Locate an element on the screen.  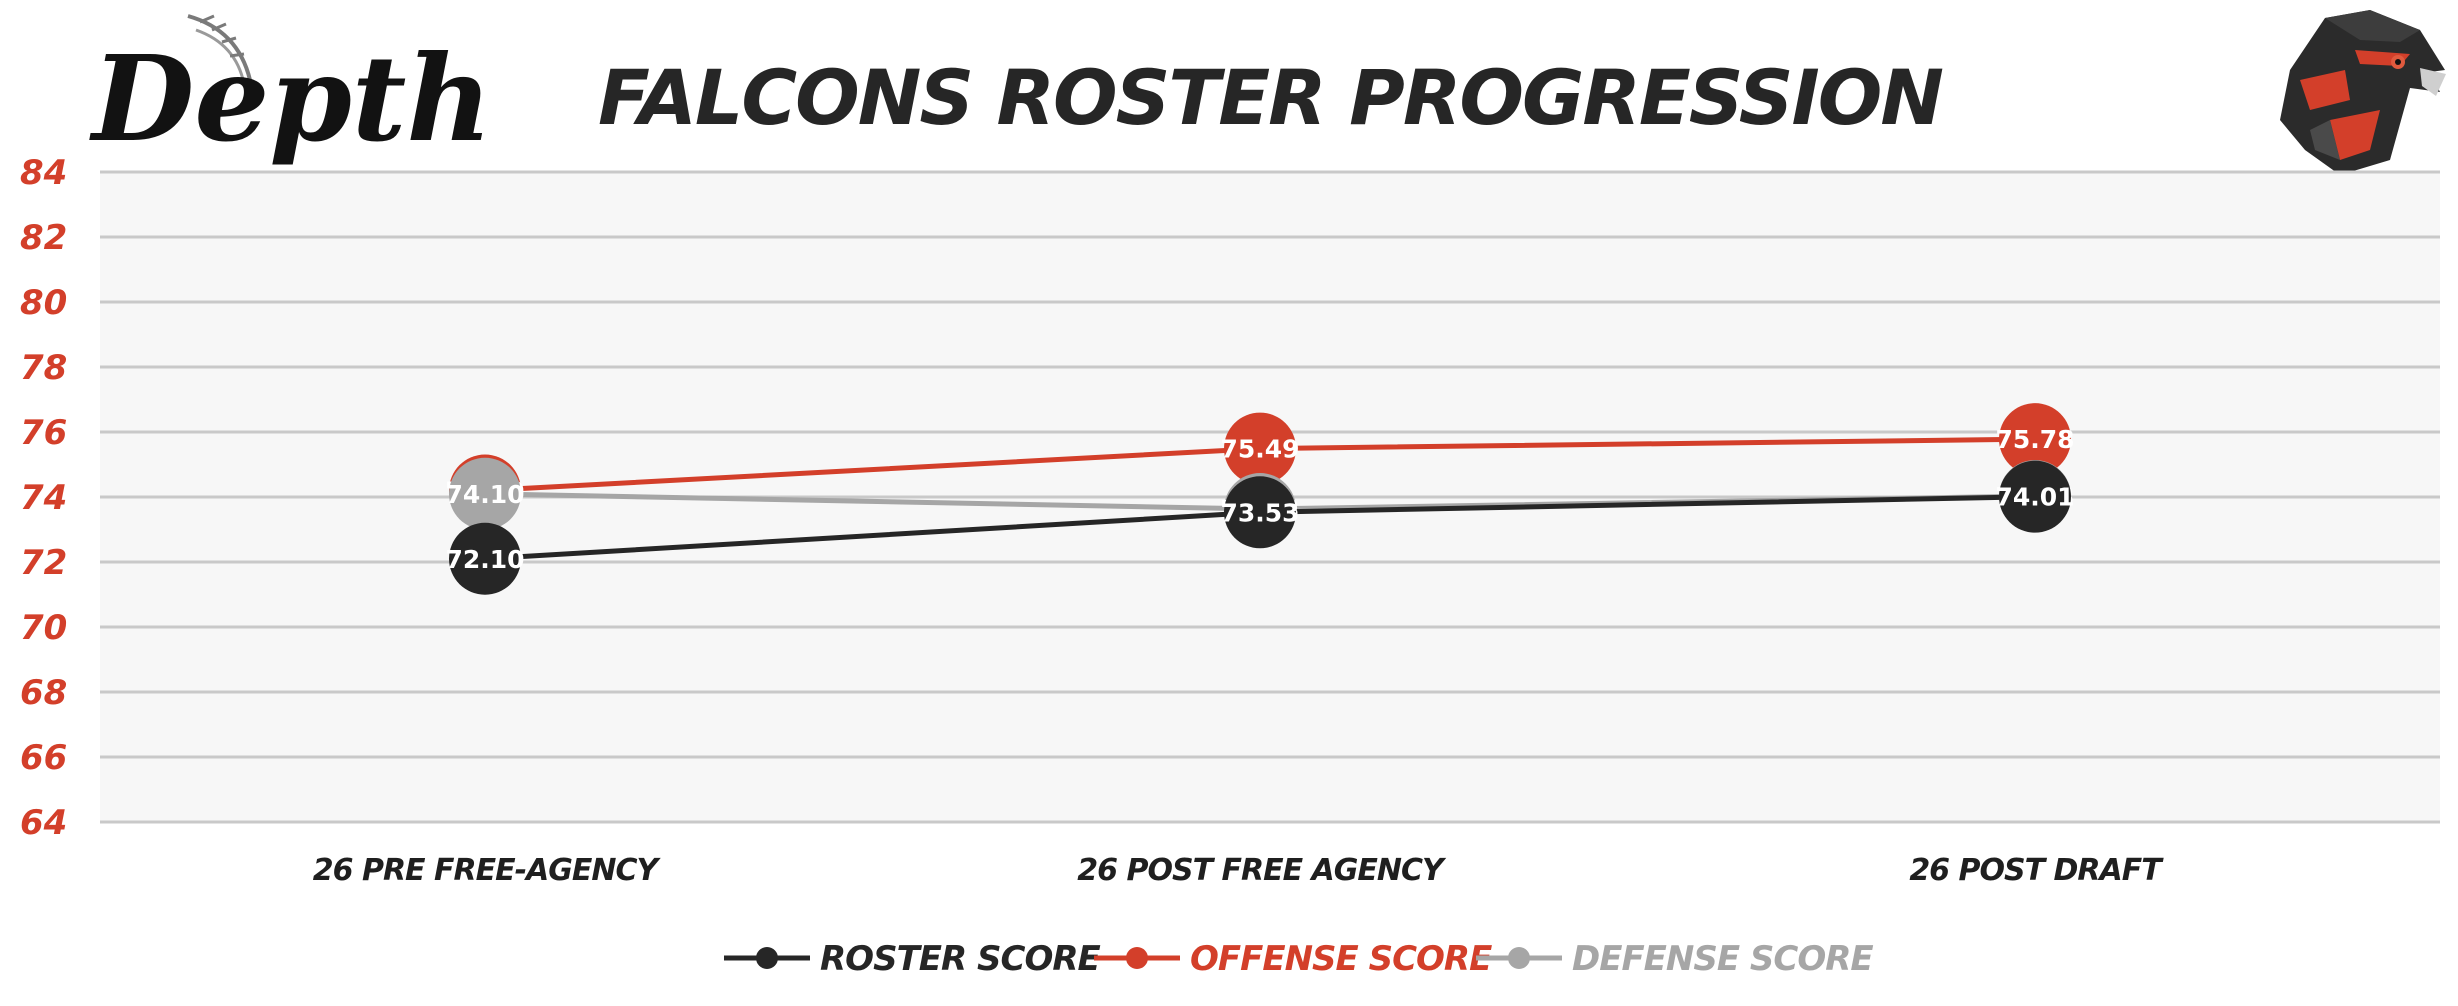
x-tick-label: 26 POST FREE AGENCY is located at coordinates (1262, 870).